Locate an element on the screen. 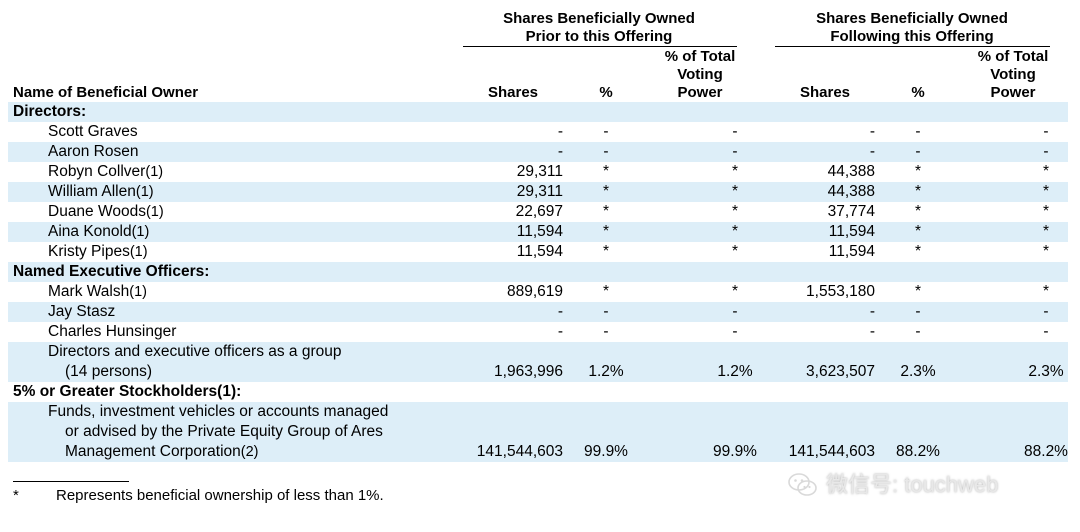 The image size is (1080, 532). table-row: Aina Konold(1) 11,594 * * 11,594 * * is located at coordinates (538, 232).